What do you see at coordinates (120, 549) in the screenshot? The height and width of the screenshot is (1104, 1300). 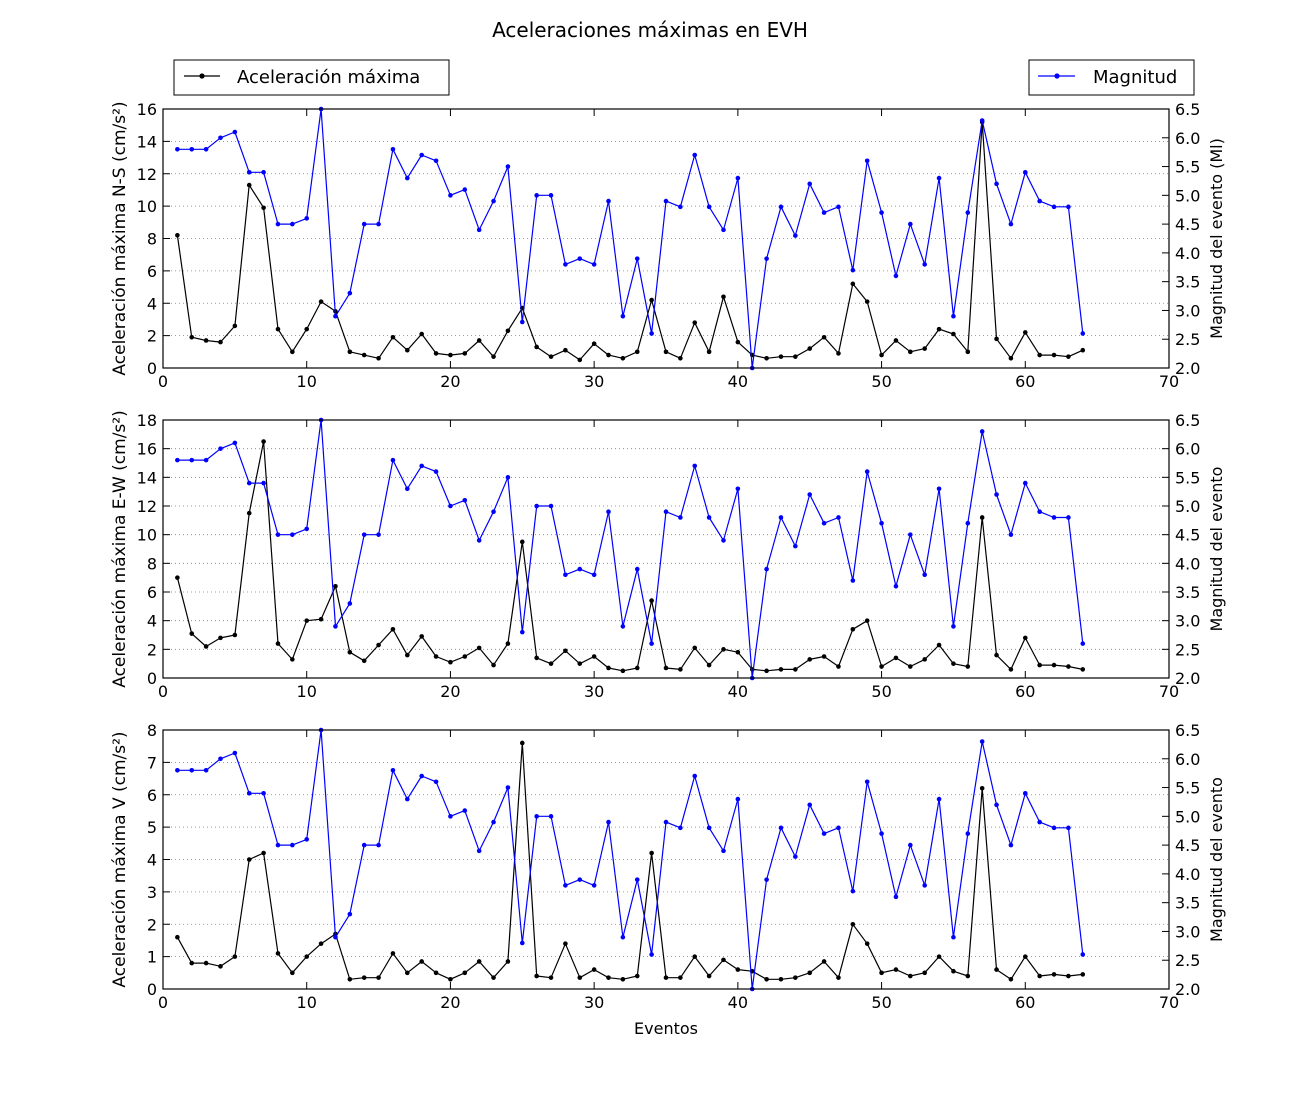 I see `y-axis-label: Aceleración máxima E-W (cm/s²)` at bounding box center [120, 549].